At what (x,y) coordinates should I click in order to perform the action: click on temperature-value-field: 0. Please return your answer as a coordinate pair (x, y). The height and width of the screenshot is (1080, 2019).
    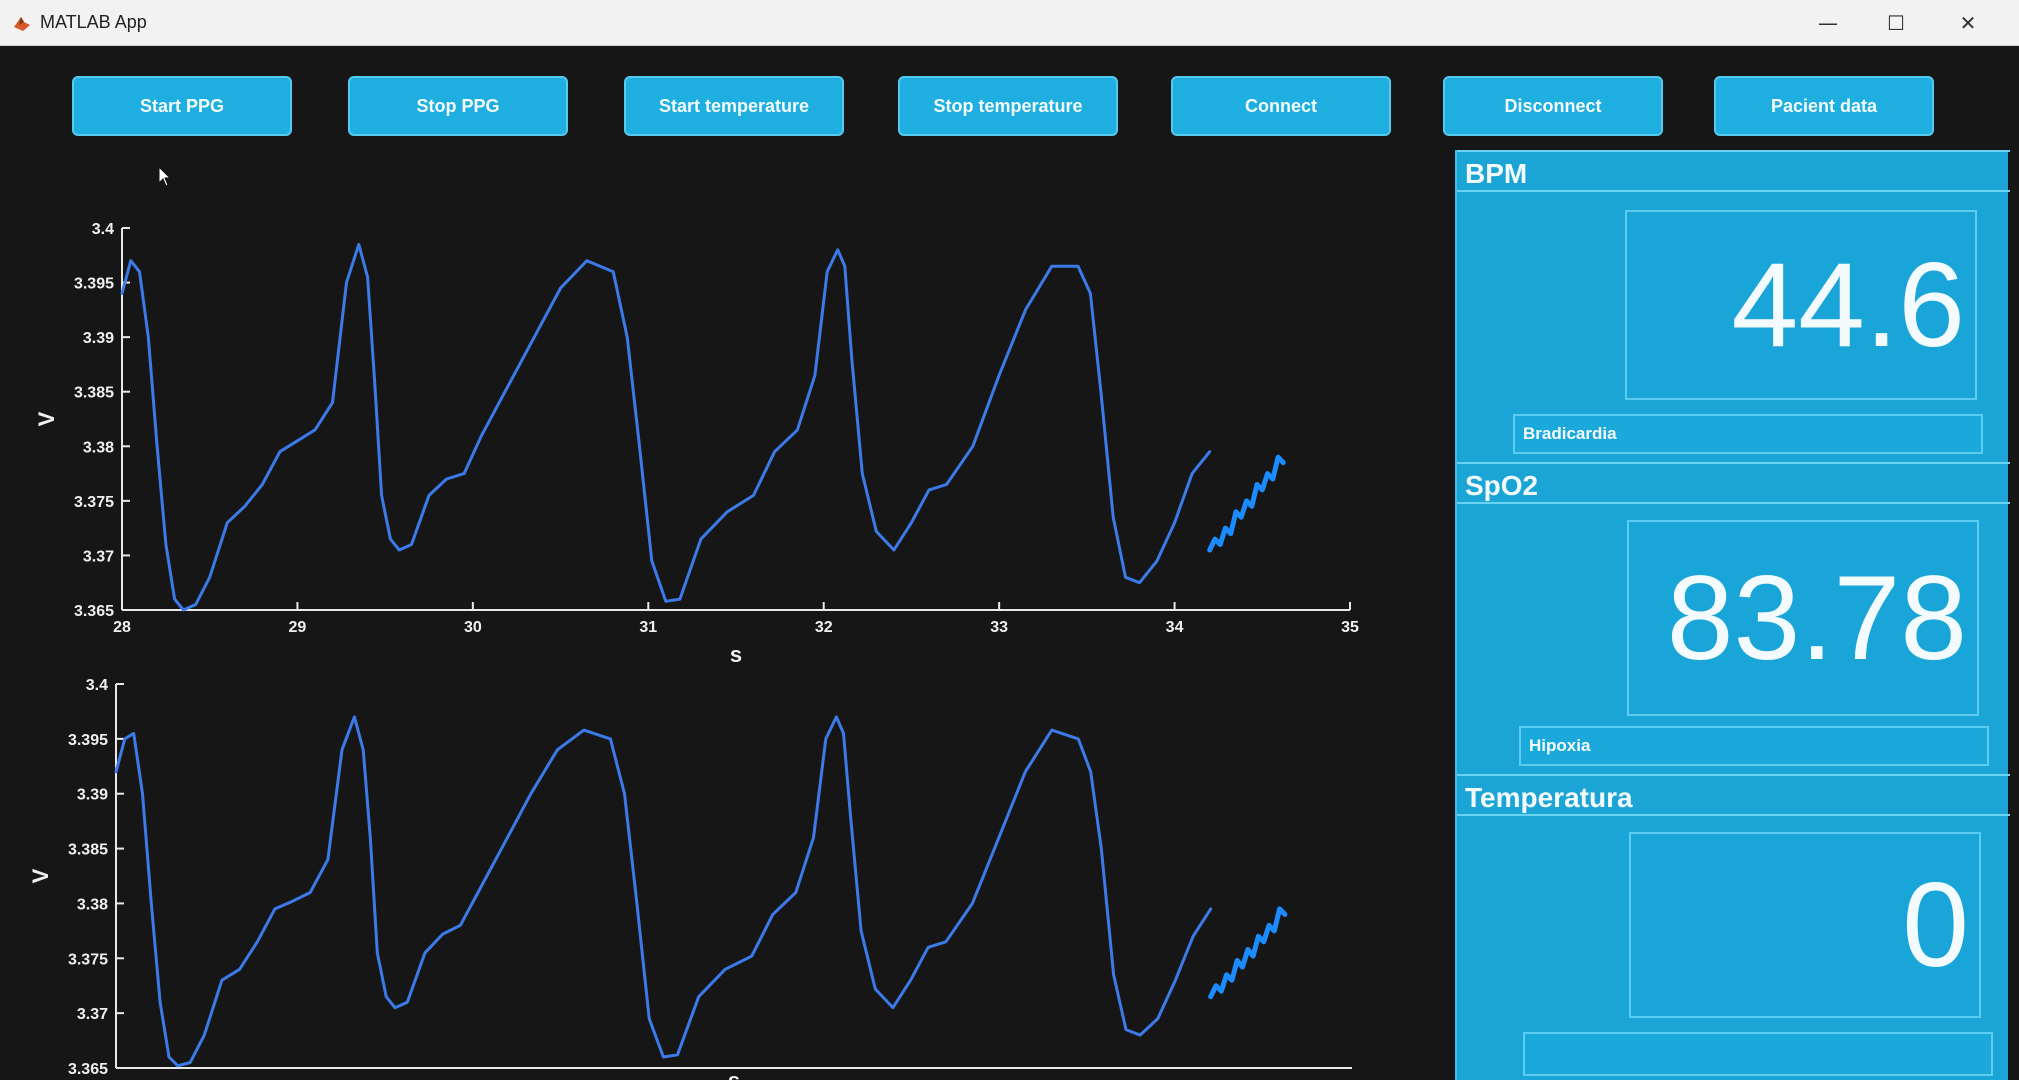
    Looking at the image, I should click on (1805, 925).